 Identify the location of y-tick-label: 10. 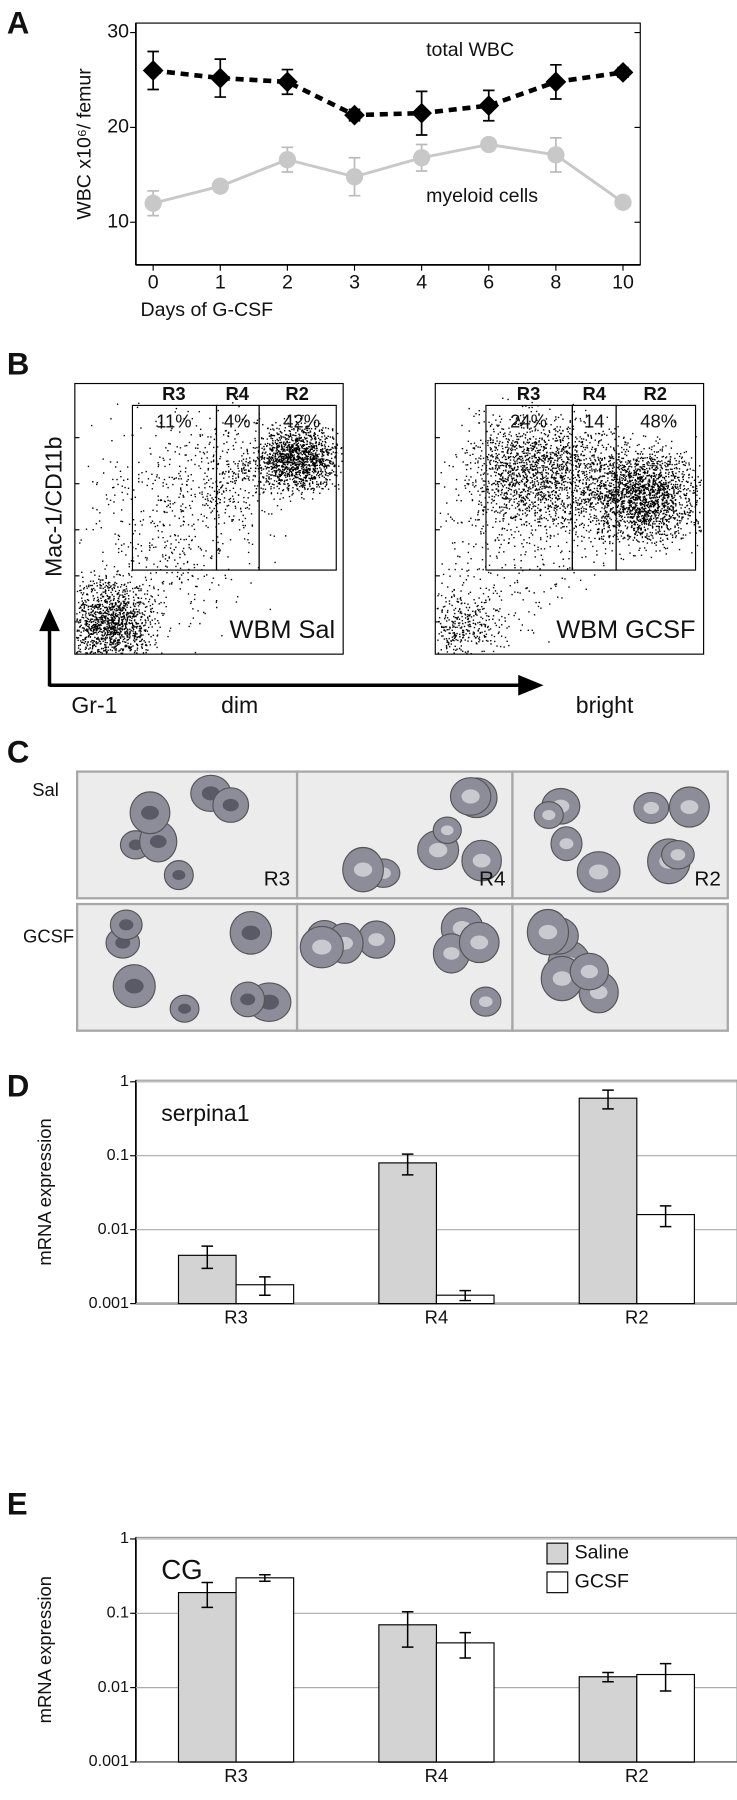
(118, 221).